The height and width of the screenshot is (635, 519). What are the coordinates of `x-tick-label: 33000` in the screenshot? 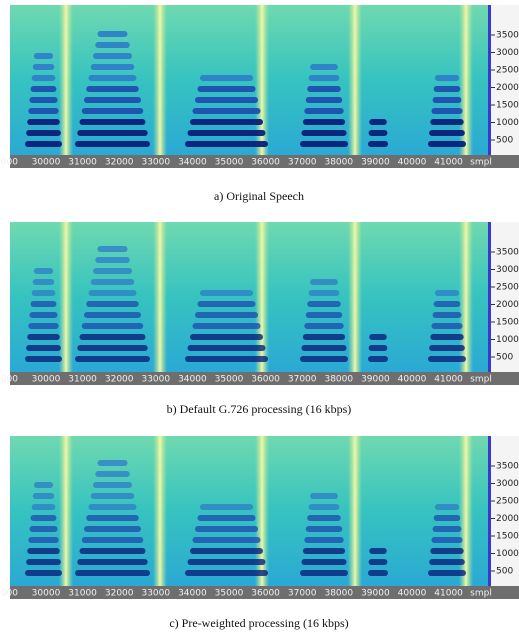 It's located at (155, 380).